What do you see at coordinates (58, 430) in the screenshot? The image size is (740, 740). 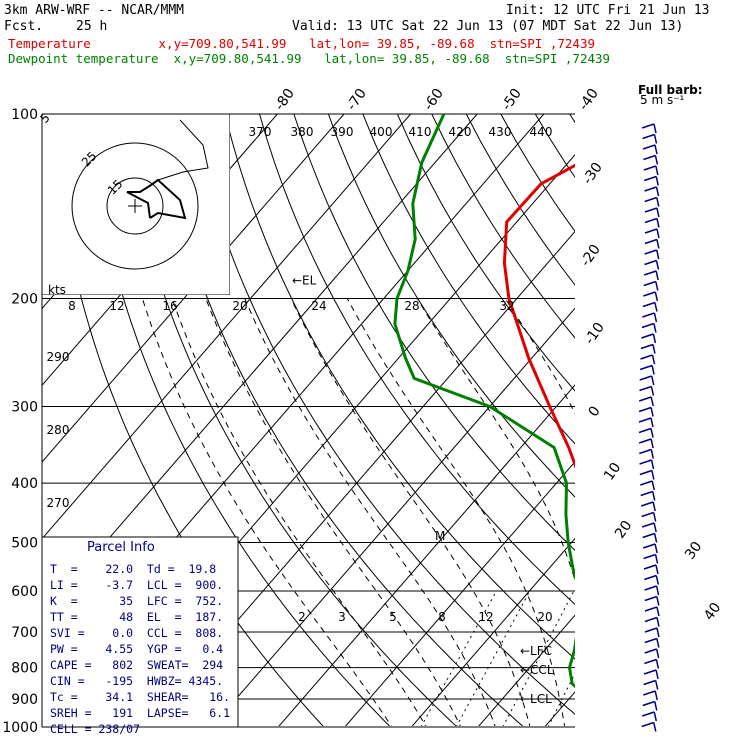 I see `theta-label-left: 280` at bounding box center [58, 430].